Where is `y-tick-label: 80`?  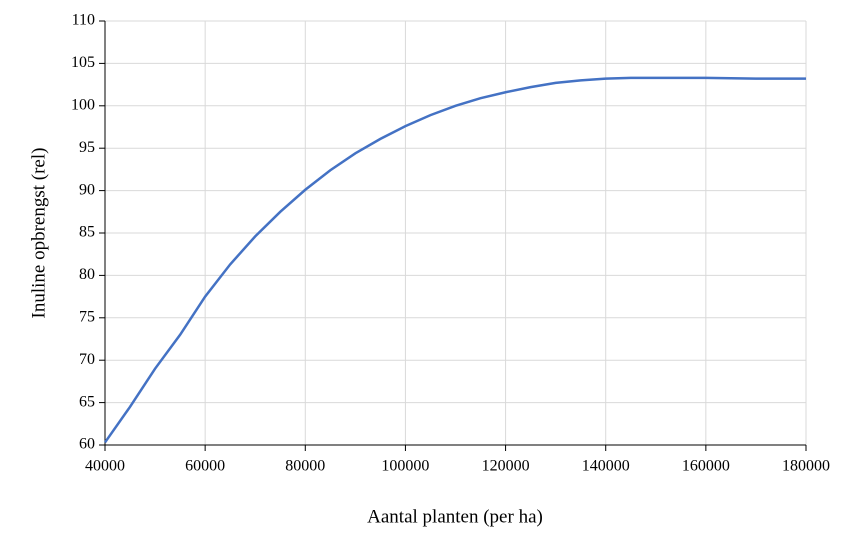
y-tick-label: 80 is located at coordinates (87, 274).